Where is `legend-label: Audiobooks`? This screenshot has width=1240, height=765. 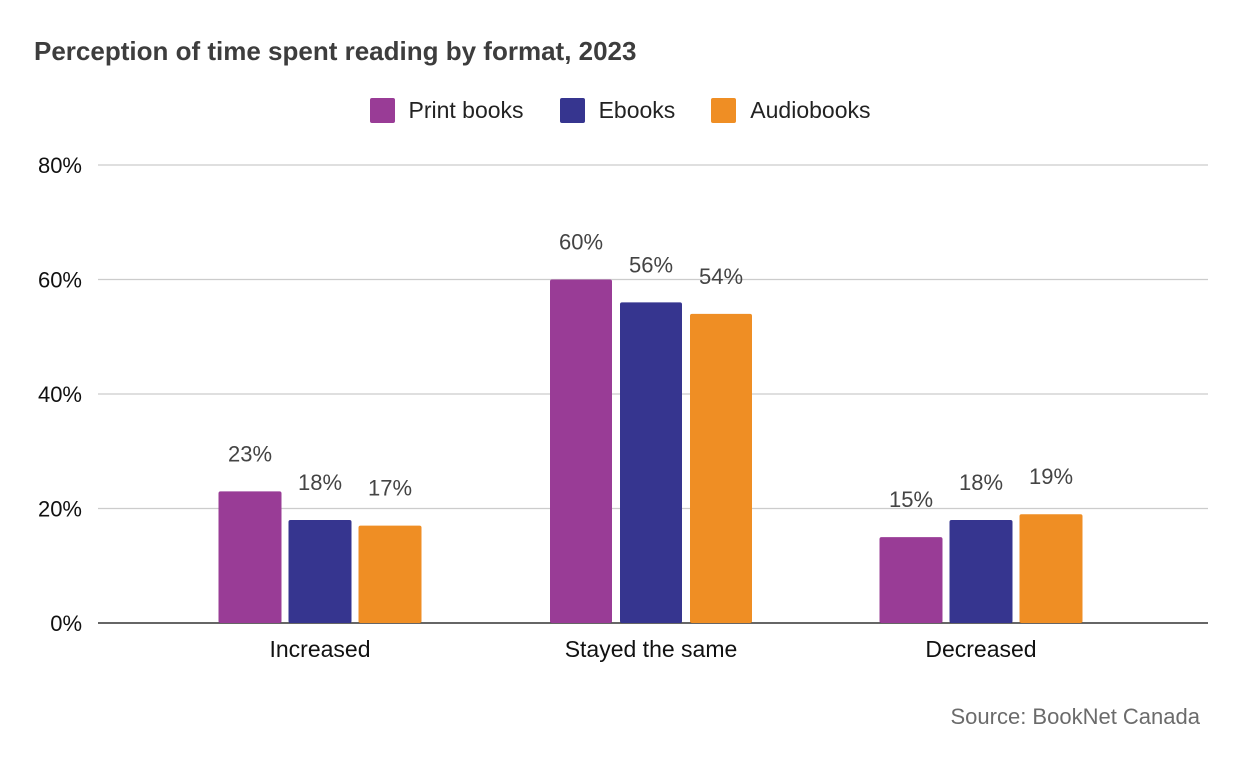 legend-label: Audiobooks is located at coordinates (810, 109).